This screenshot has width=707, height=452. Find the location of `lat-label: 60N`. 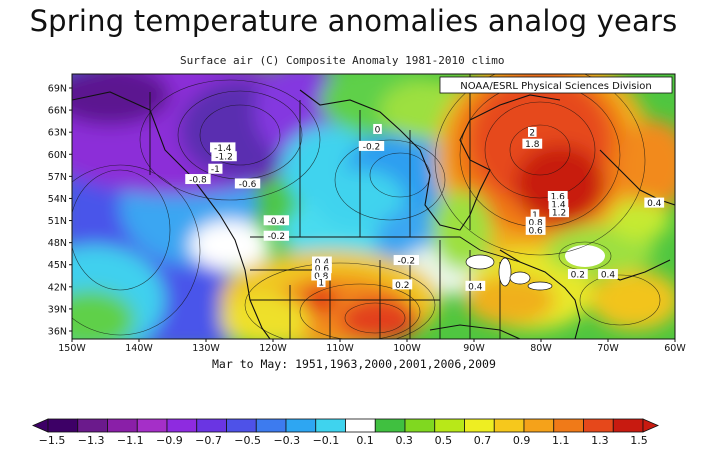

lat-label: 60N is located at coordinates (57, 155).